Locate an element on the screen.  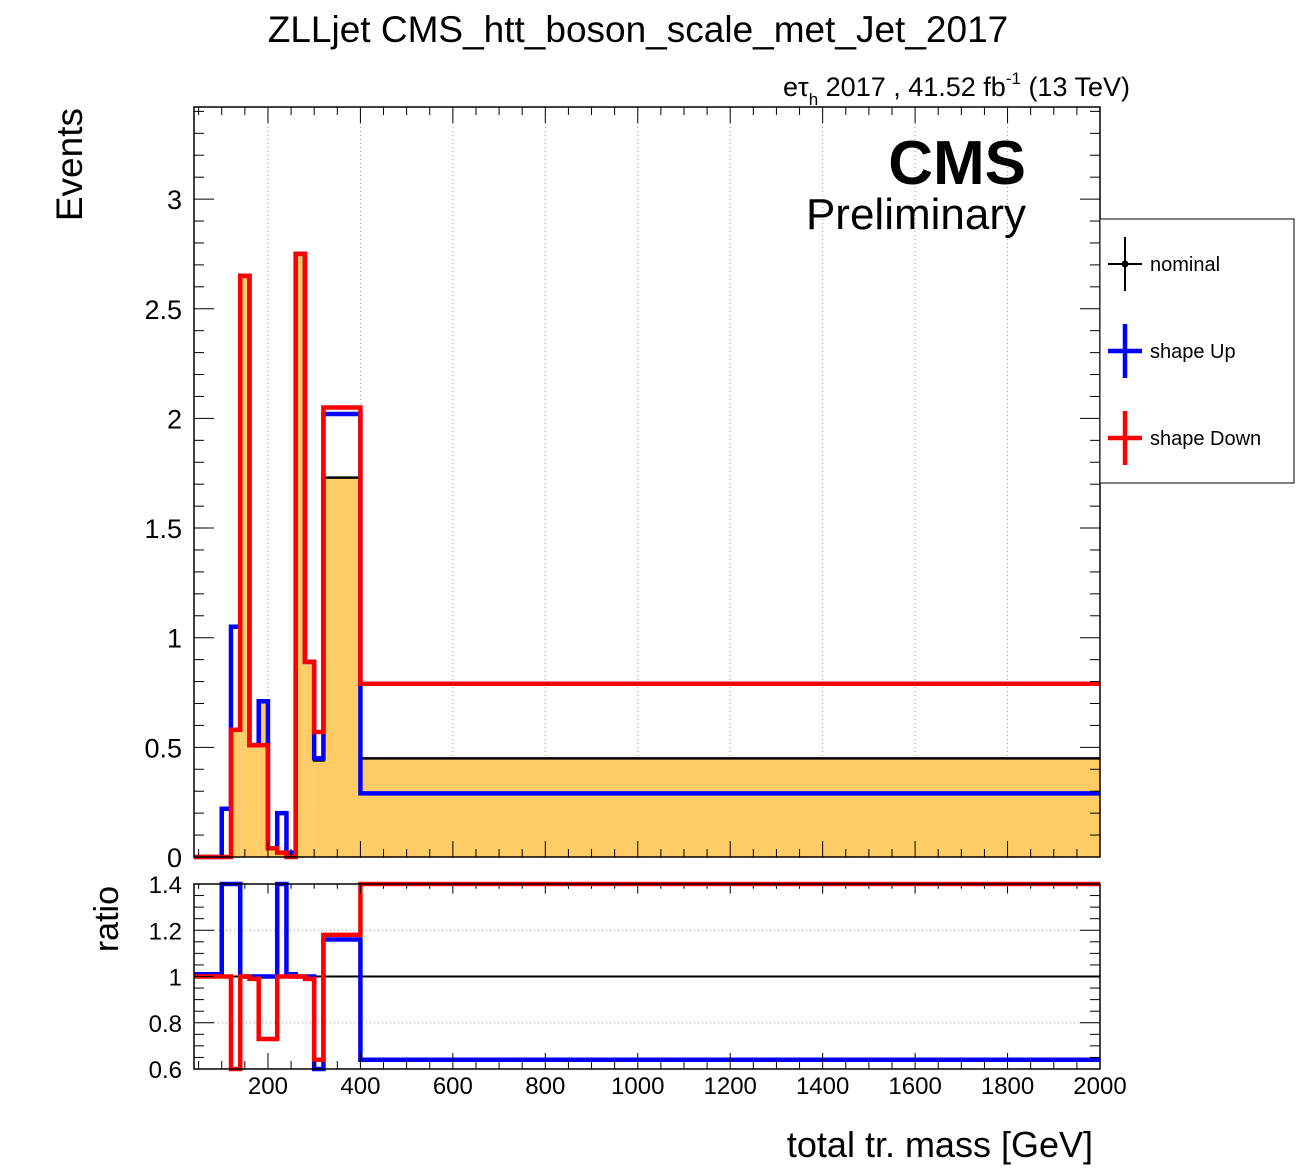
ratio-grid is located at coordinates (647, 976).